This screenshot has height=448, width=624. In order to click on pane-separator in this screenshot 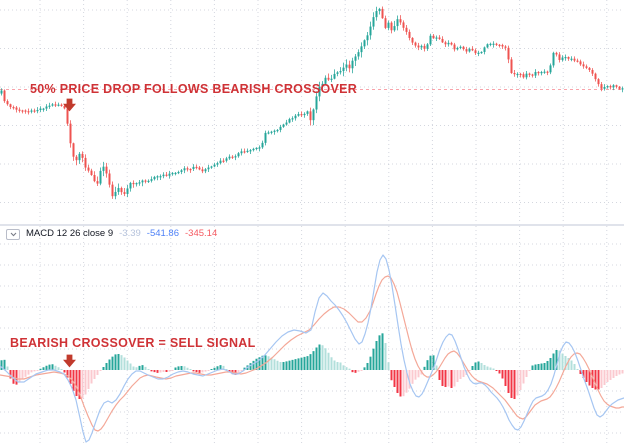, I will do `click(312, 225)`.